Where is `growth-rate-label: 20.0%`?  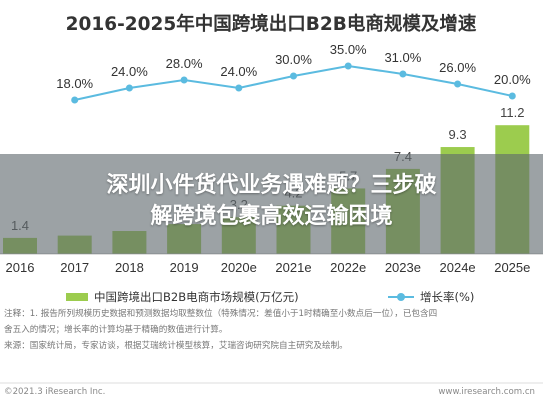
growth-rate-label: 20.0% is located at coordinates (512, 79).